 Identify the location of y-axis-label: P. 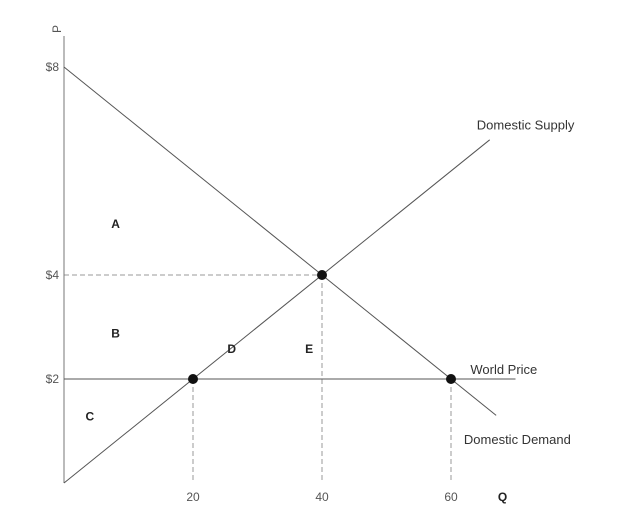
(57, 29).